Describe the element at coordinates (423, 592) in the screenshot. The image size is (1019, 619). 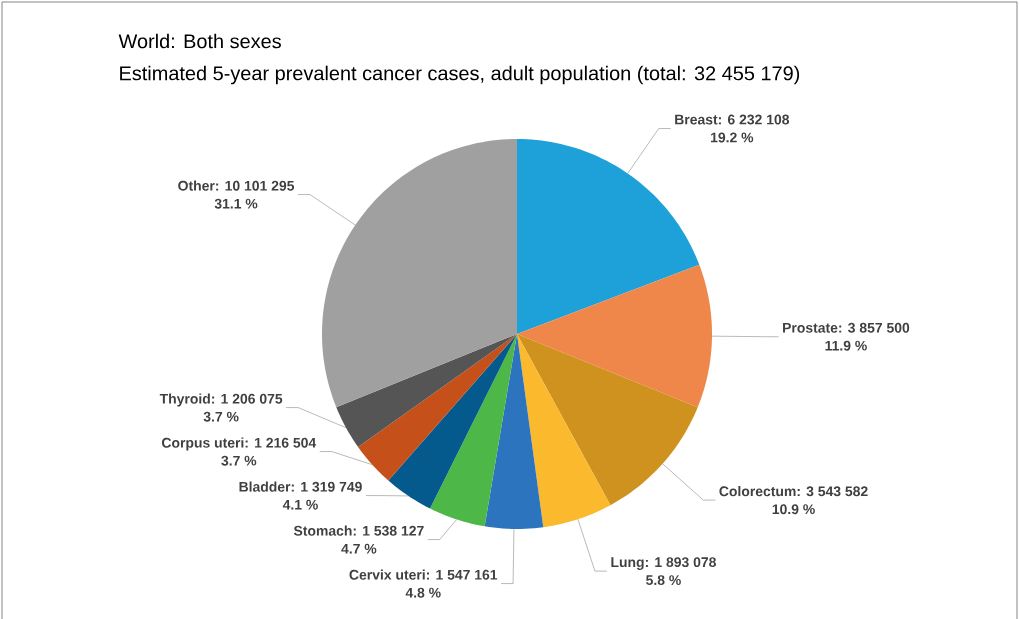
I see `data-label: 4.8 %` at that location.